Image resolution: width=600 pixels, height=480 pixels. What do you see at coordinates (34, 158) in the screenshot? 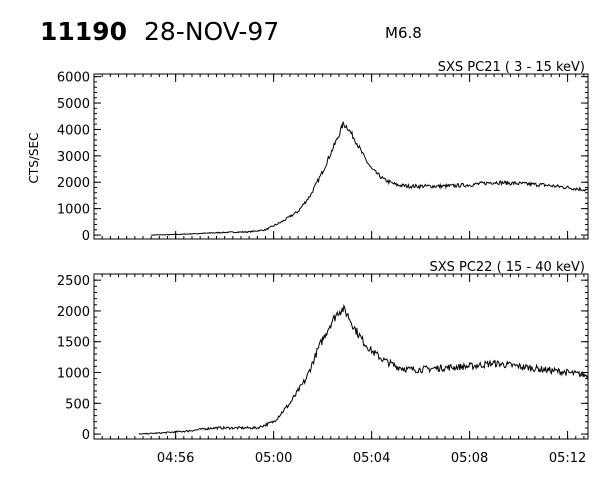
I see `y-axis-label-pc21: CTS/SEC` at bounding box center [34, 158].